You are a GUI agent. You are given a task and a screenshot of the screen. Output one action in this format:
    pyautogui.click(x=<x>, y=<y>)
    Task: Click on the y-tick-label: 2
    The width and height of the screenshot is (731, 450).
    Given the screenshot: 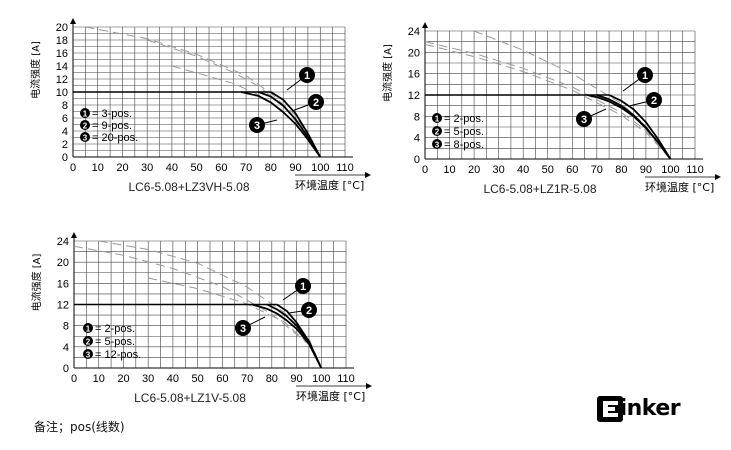 What is the action you would take?
    pyautogui.click(x=65, y=145)
    